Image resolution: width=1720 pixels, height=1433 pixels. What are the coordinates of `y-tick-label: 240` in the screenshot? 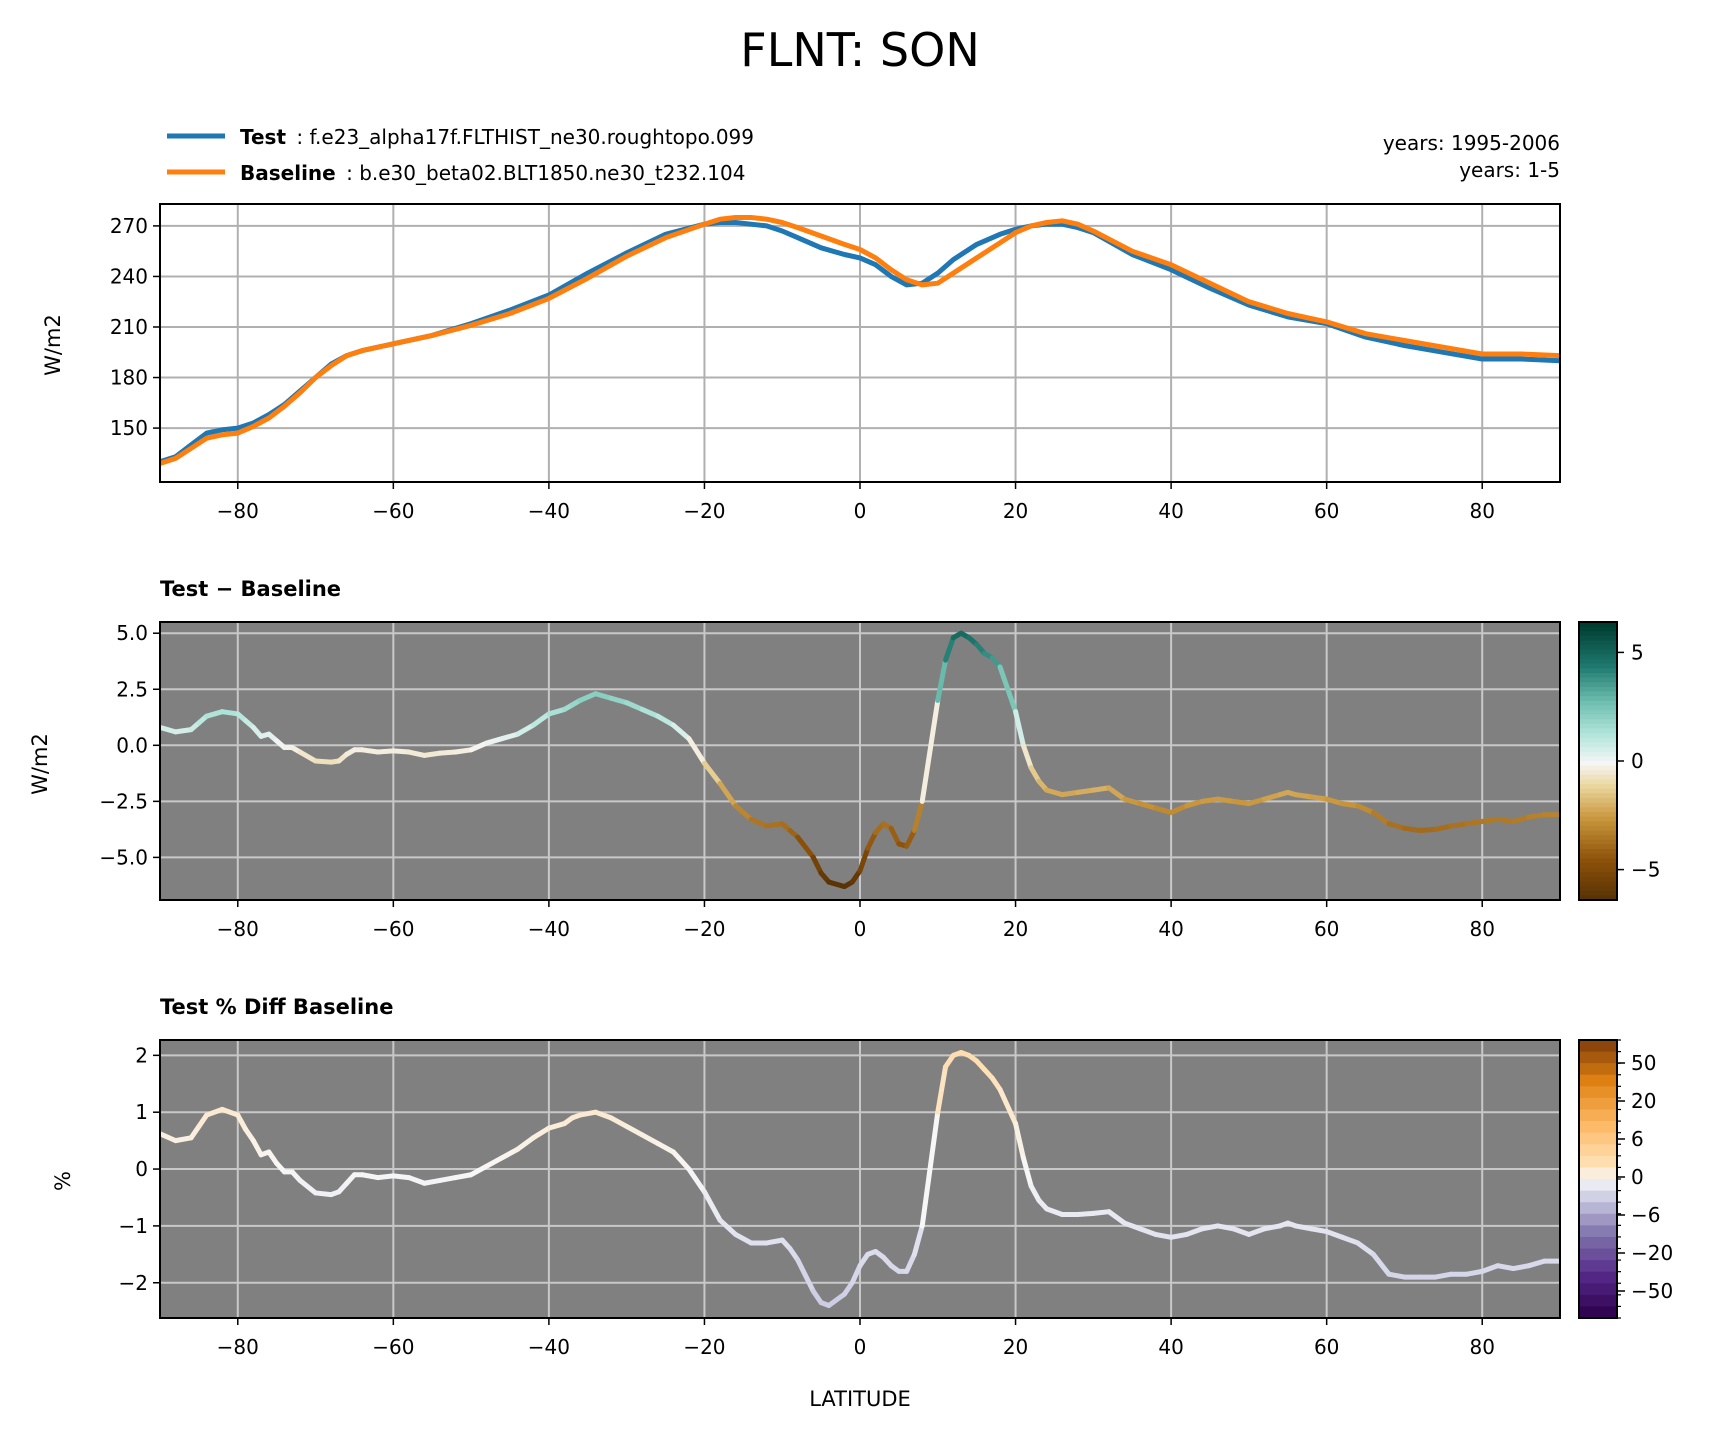 It's located at (129, 276).